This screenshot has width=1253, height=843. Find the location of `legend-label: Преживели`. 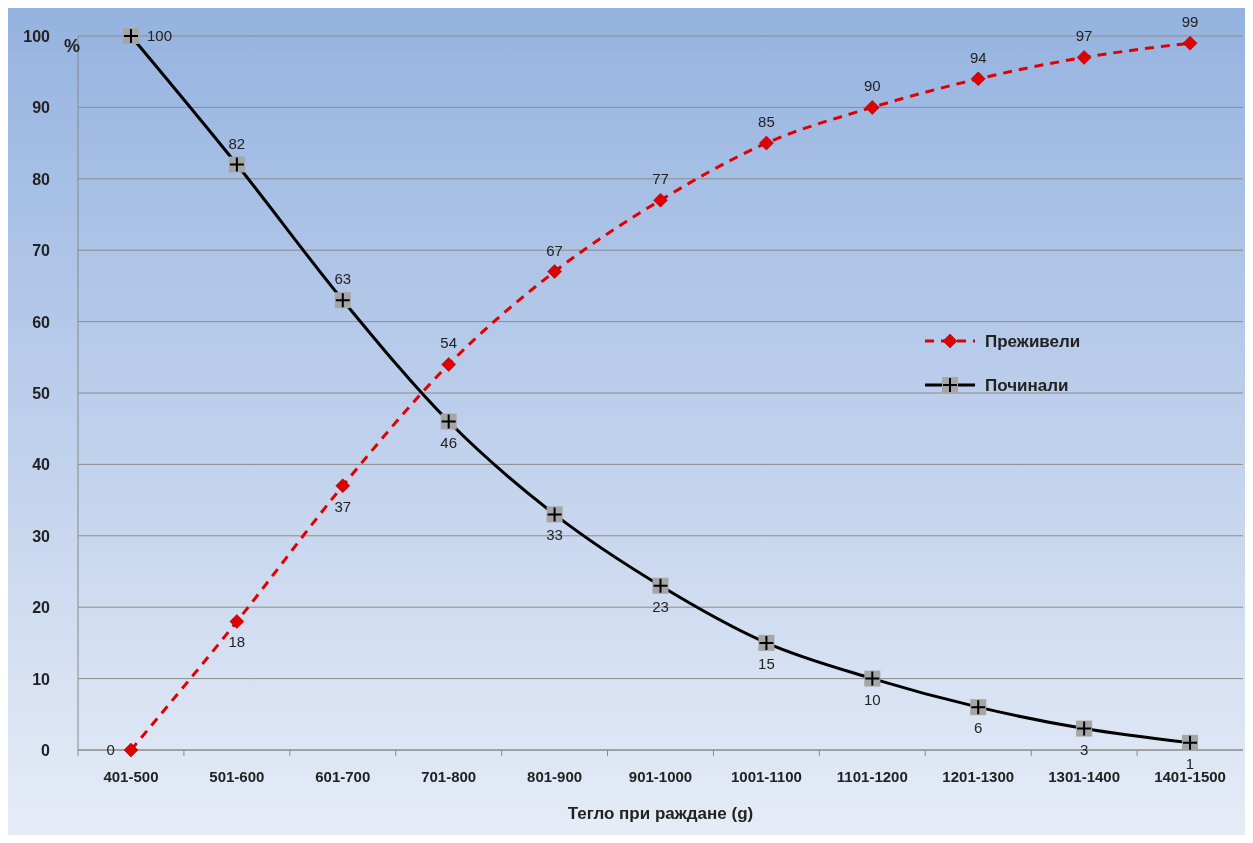

legend-label: Преживели is located at coordinates (1033, 341).